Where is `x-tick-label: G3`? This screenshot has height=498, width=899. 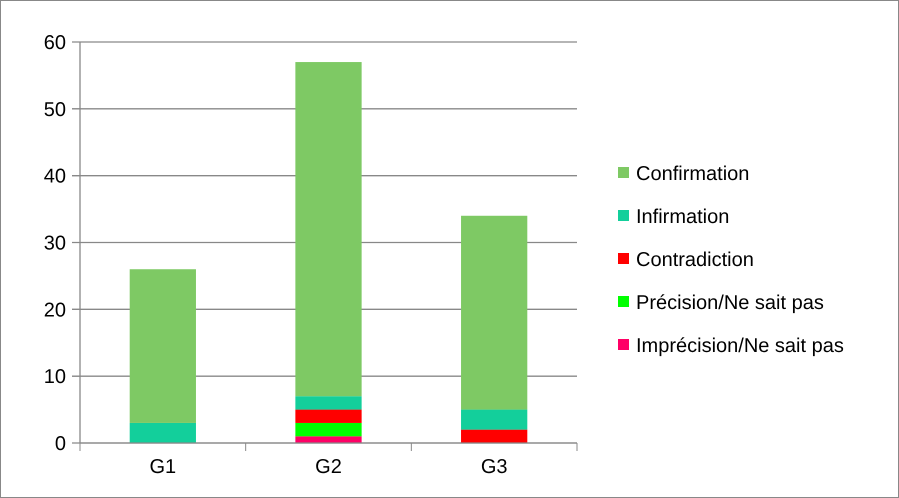 x-tick-label: G3 is located at coordinates (494, 467).